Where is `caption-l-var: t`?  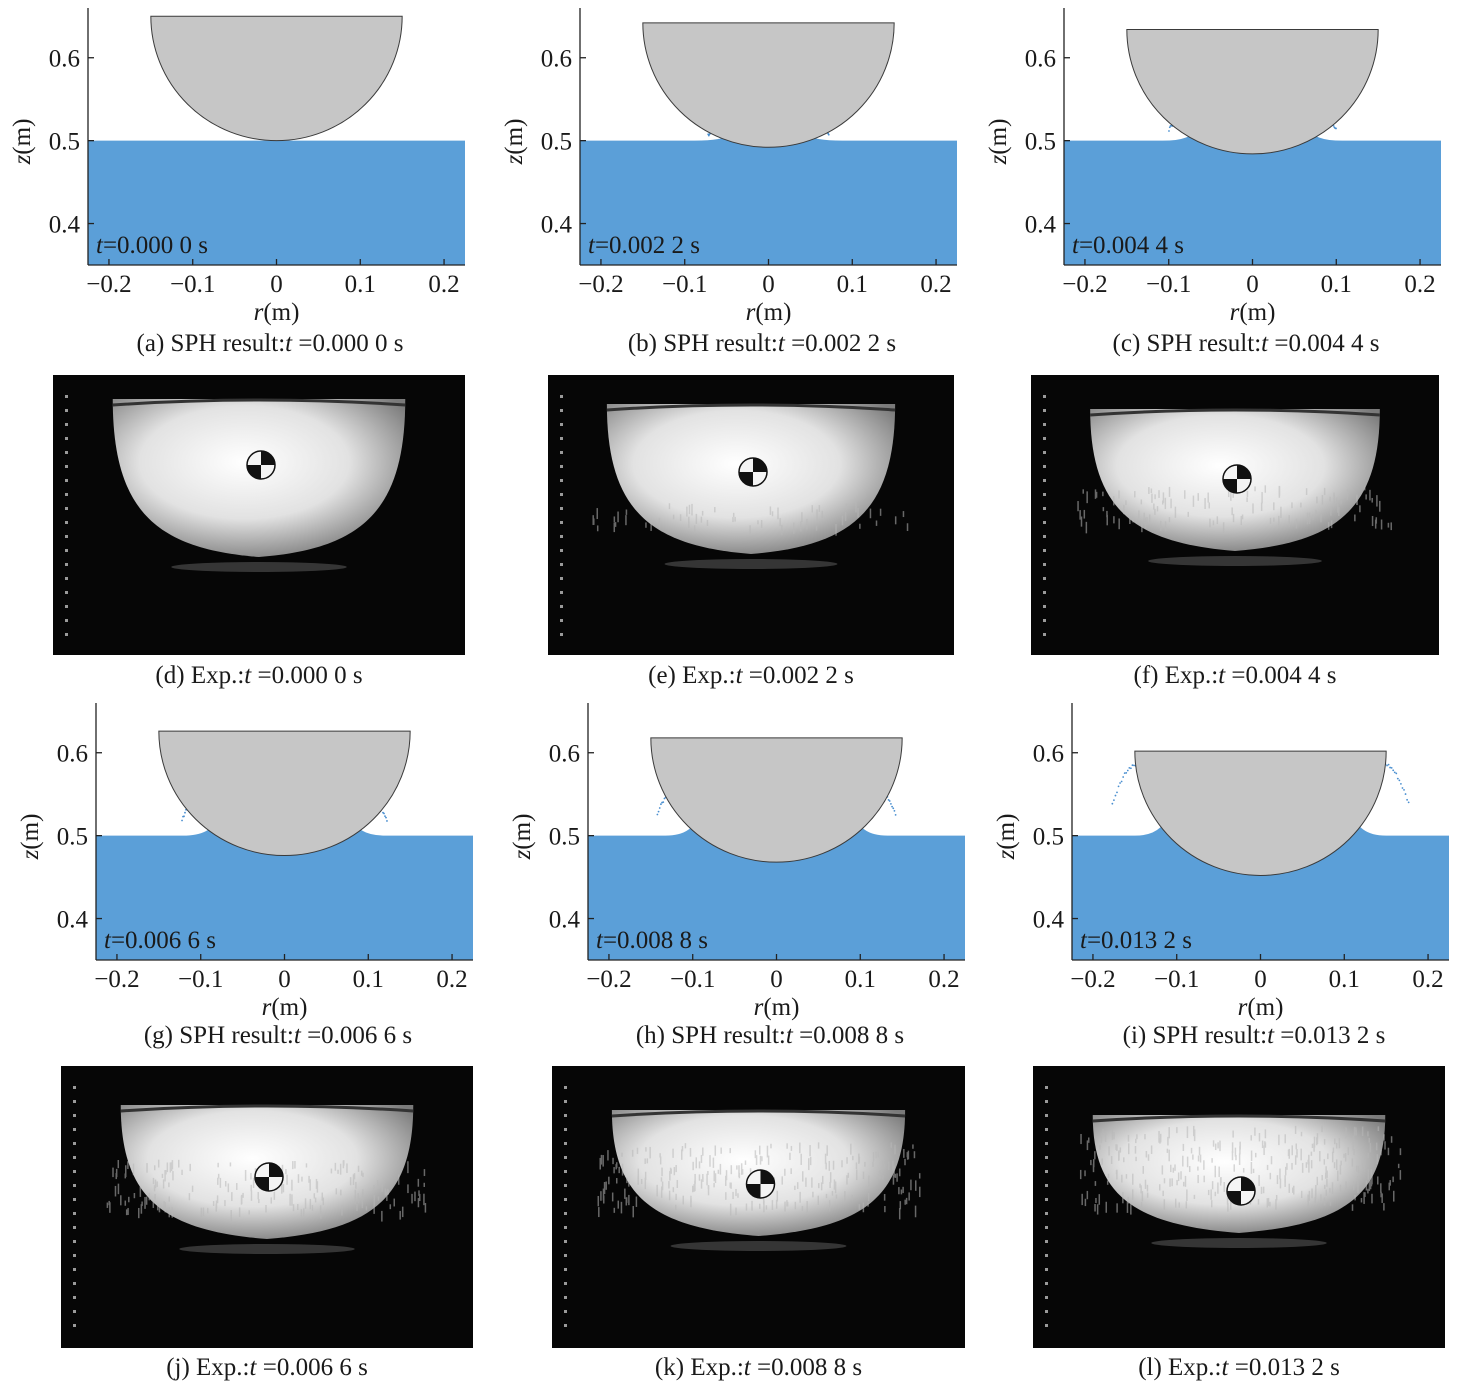 caption-l-var: t is located at coordinates (1225, 1367).